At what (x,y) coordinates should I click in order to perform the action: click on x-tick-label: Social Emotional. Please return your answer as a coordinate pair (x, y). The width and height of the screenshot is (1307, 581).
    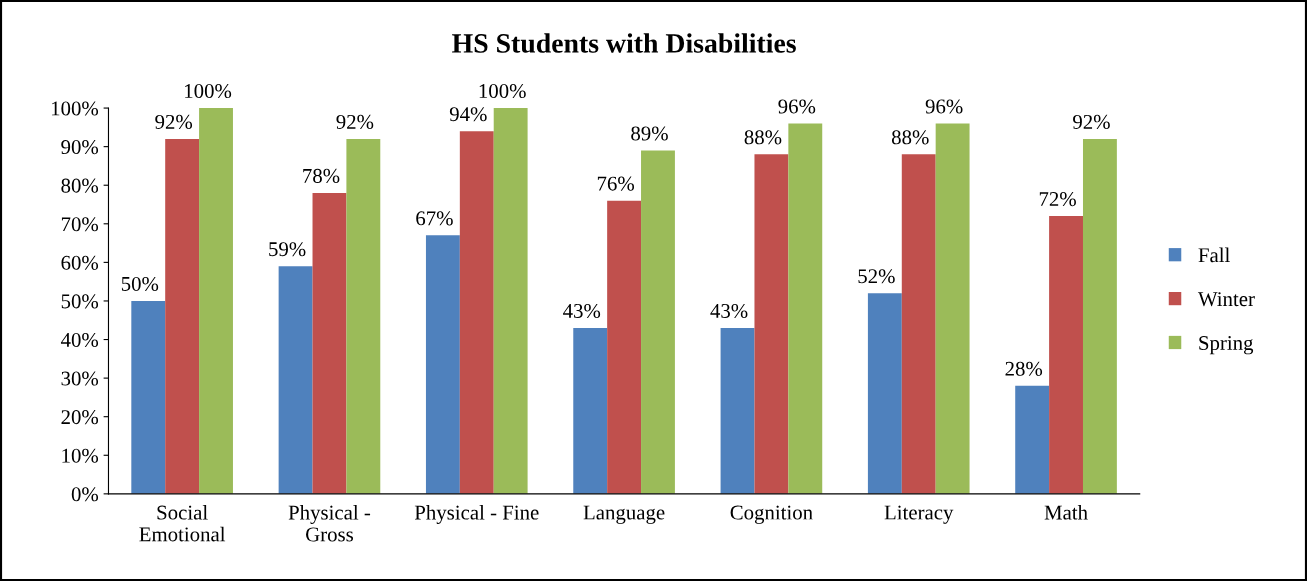
    Looking at the image, I should click on (182, 523).